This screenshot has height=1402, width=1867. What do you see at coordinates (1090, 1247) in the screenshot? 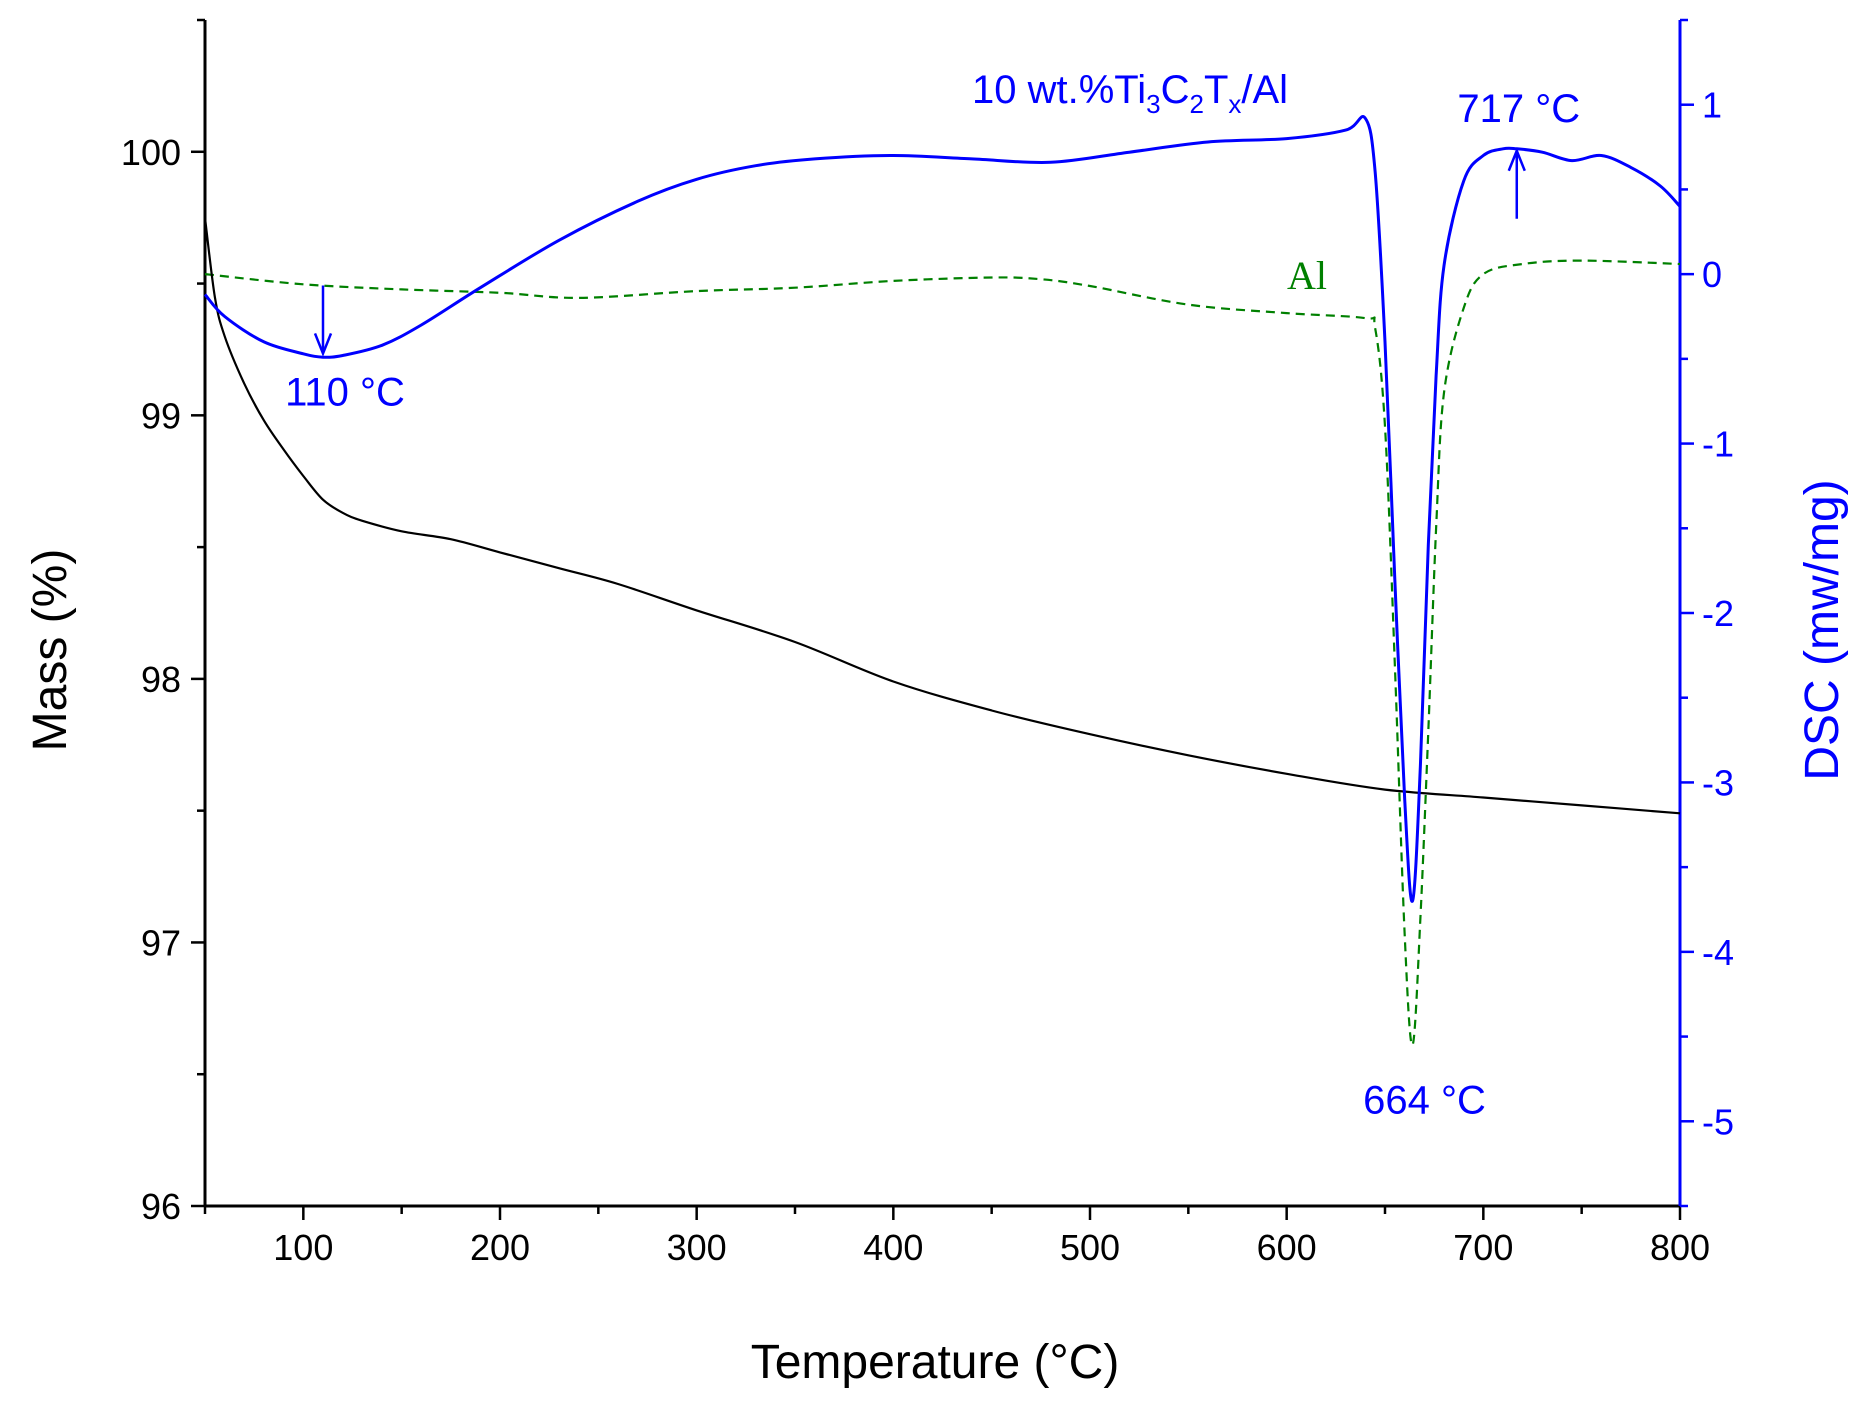
I see `x-tick-label: 500` at bounding box center [1090, 1247].